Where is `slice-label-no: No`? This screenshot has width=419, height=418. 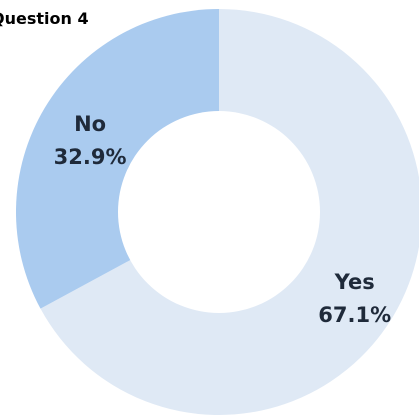 slice-label-no: No is located at coordinates (90, 124).